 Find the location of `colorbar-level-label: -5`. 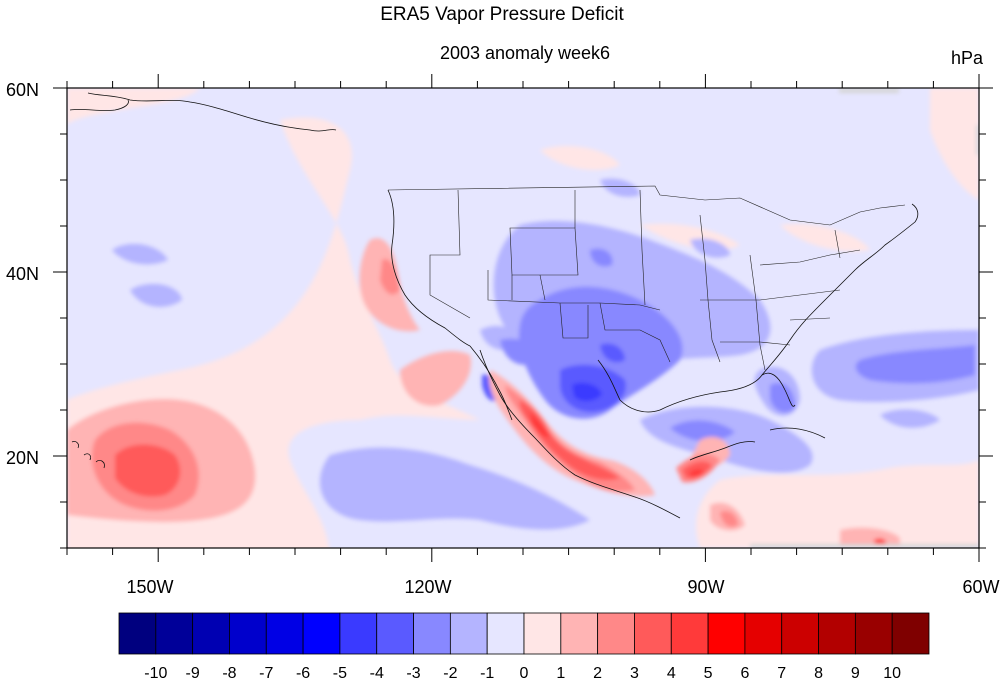

colorbar-level-label: -5 is located at coordinates (340, 673).